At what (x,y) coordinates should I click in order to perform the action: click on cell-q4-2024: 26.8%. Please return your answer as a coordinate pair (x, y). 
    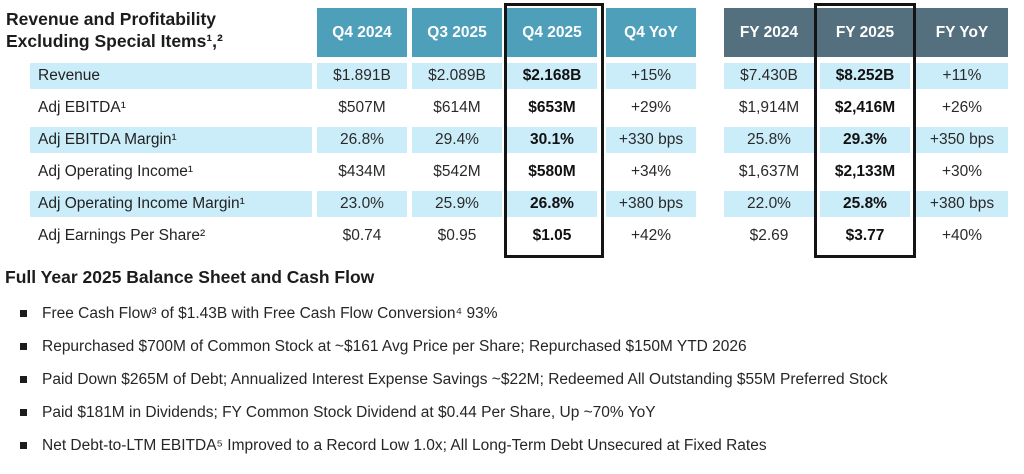
    Looking at the image, I should click on (362, 140).